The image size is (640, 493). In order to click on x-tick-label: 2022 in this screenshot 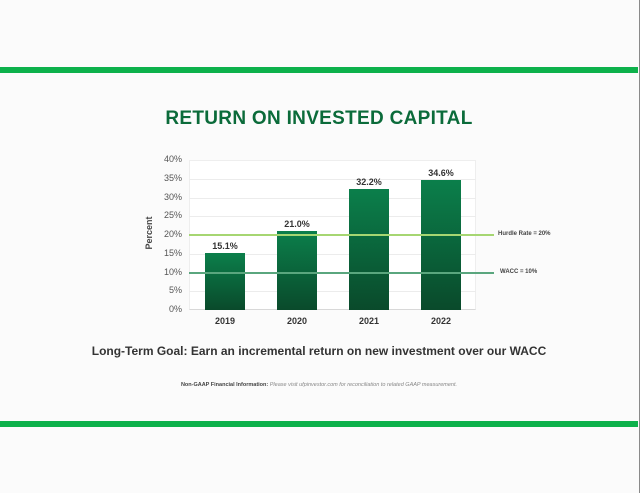, I will do `click(441, 321)`.